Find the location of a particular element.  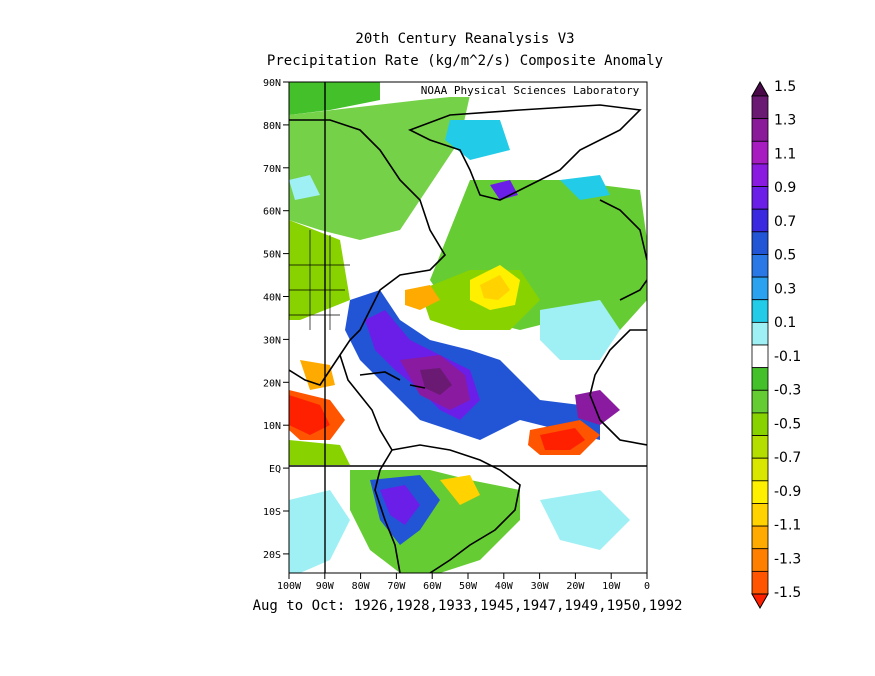

lon-tick-label: 40W is located at coordinates (504, 586).